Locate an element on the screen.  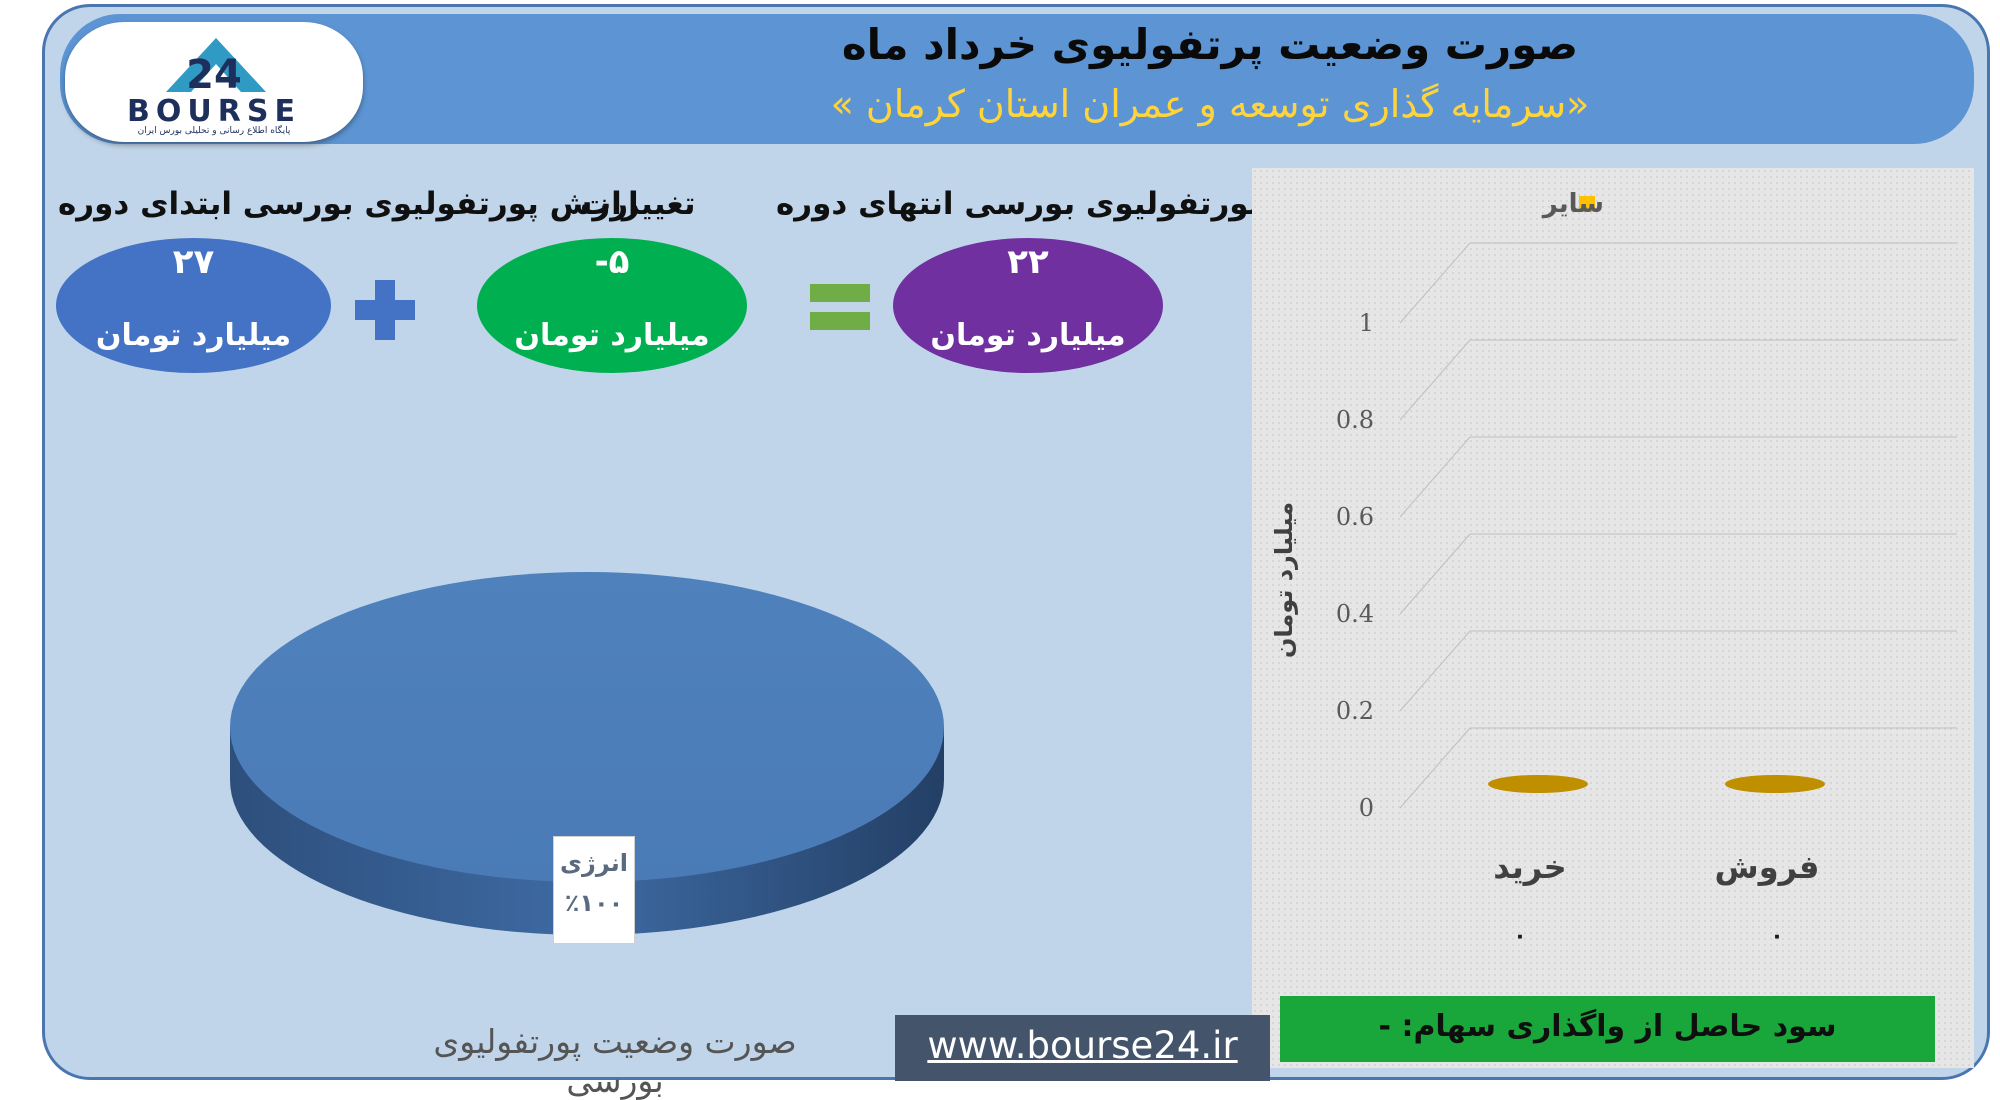
pie-slice-percent: ٪۱۰۰ is located at coordinates (594, 903).